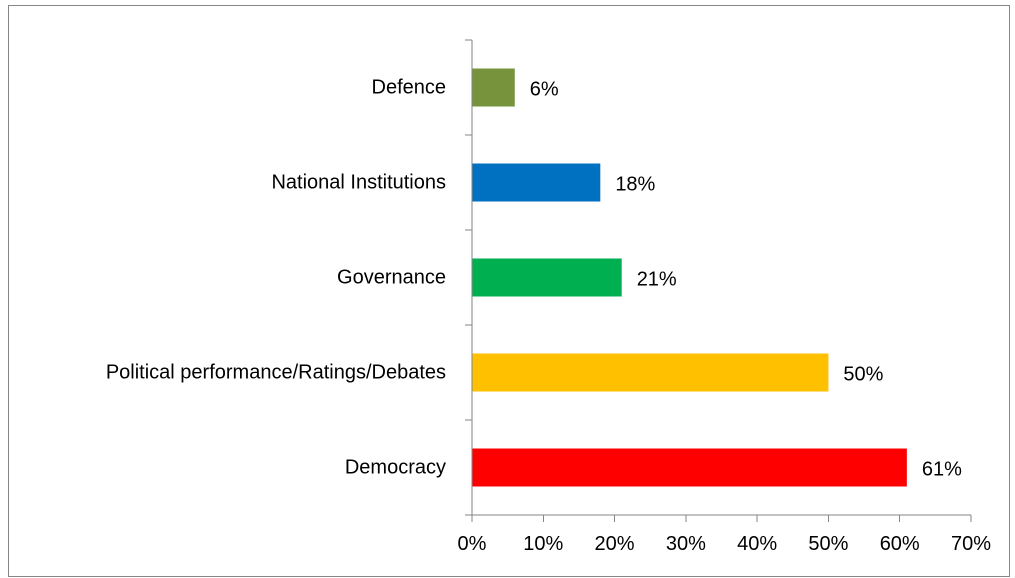 This screenshot has height=578, width=1015. What do you see at coordinates (971, 544) in the screenshot?
I see `x-tick-label: 70%` at bounding box center [971, 544].